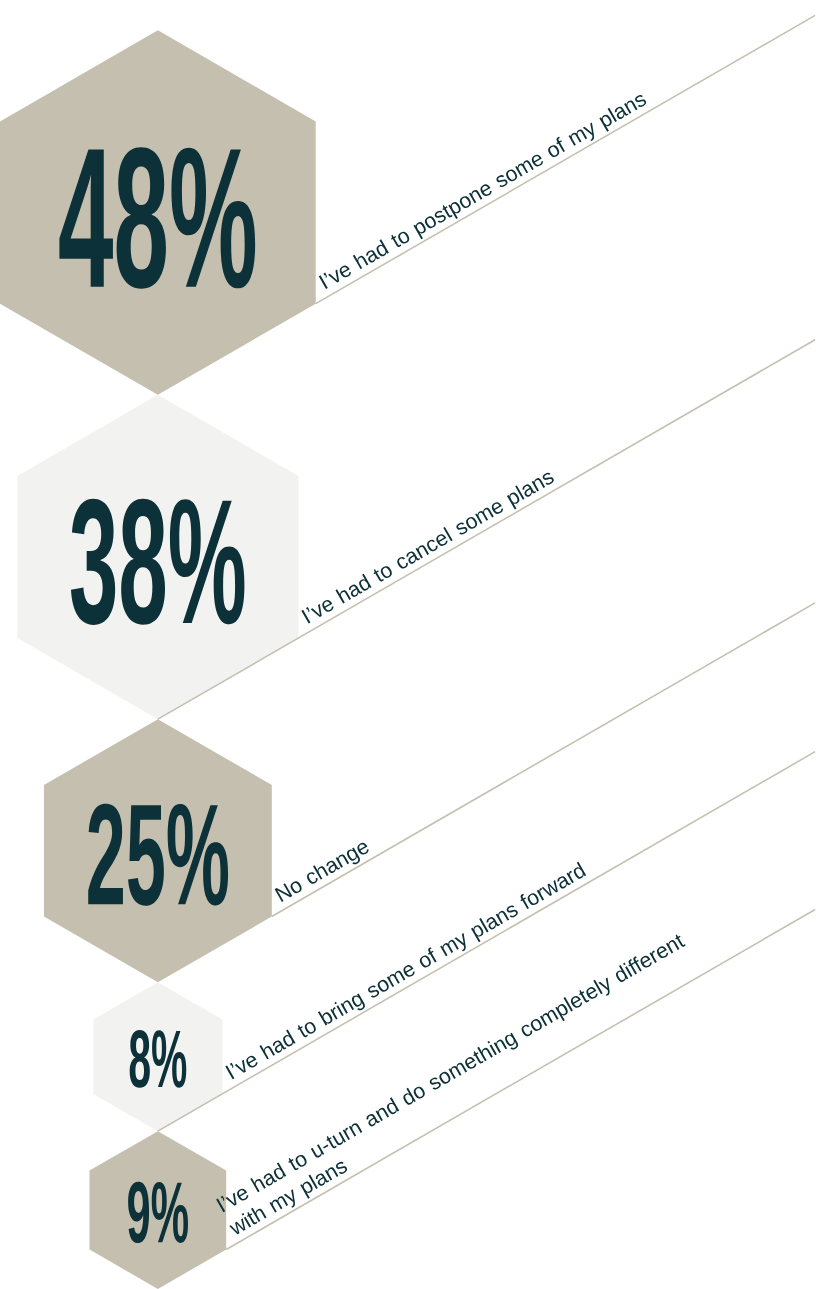  What do you see at coordinates (158, 1059) in the screenshot?
I see `data-label: 8%` at bounding box center [158, 1059].